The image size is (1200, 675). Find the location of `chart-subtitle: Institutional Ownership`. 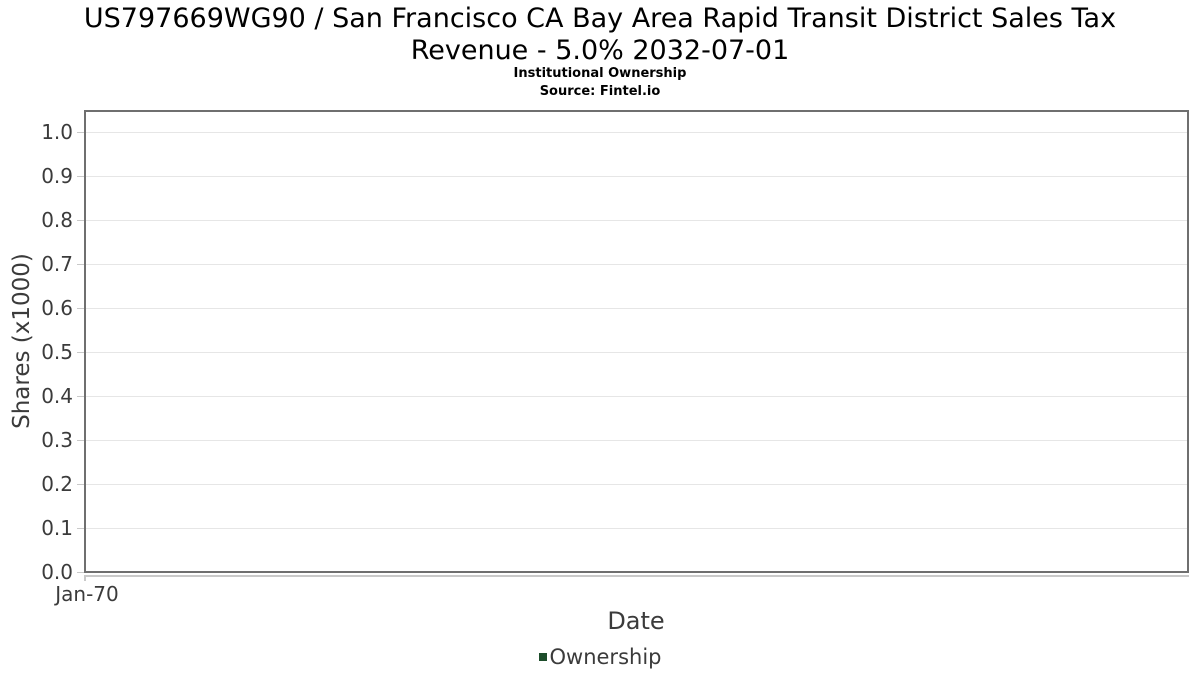

chart-subtitle: Institutional Ownership is located at coordinates (600, 73).